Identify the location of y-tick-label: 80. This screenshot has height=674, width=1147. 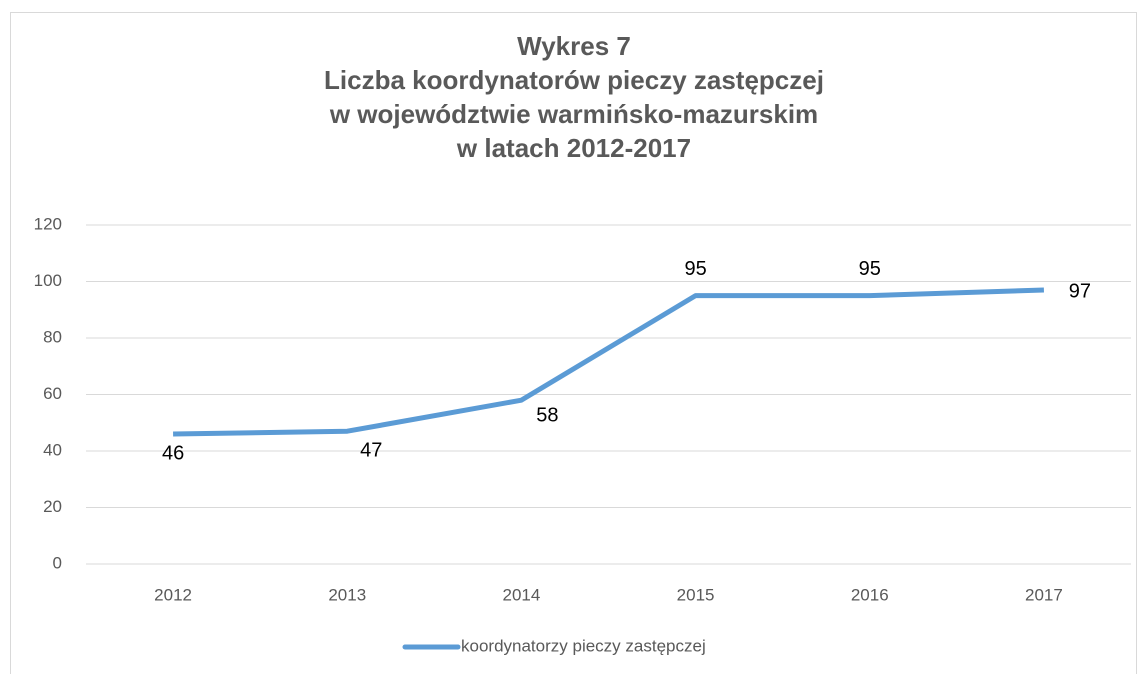
(52, 336).